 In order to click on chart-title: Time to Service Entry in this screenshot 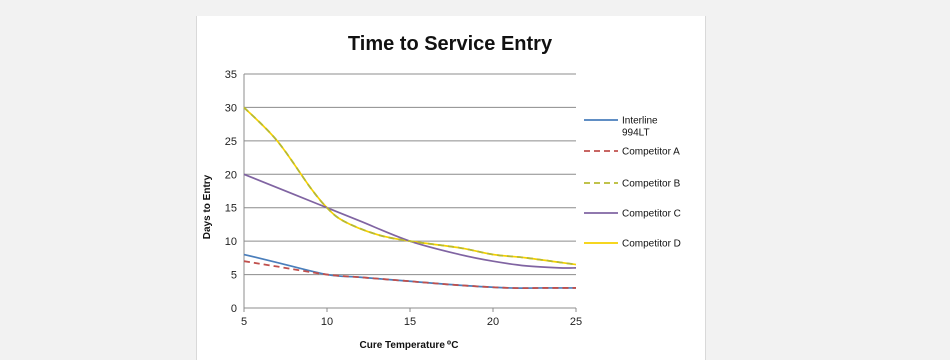, I will do `click(450, 44)`.